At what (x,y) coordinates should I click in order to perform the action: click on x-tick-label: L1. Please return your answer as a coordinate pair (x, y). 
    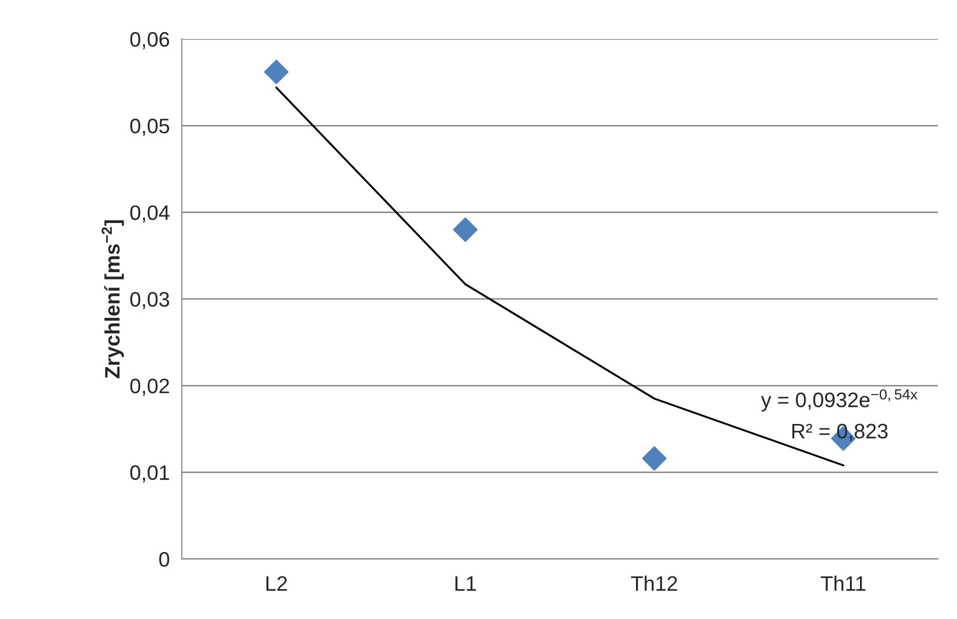
    Looking at the image, I should click on (465, 583).